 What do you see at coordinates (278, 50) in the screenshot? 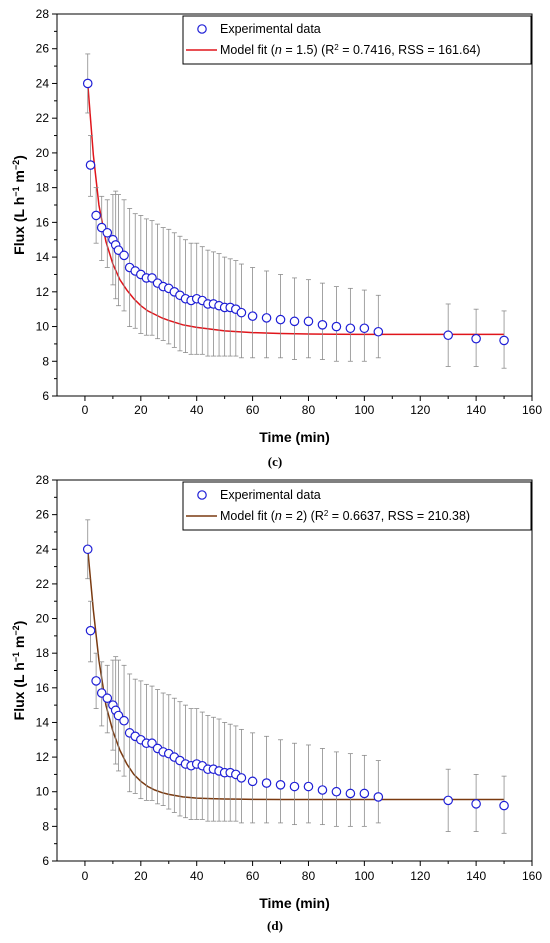
I see `legend-label-part: n` at bounding box center [278, 50].